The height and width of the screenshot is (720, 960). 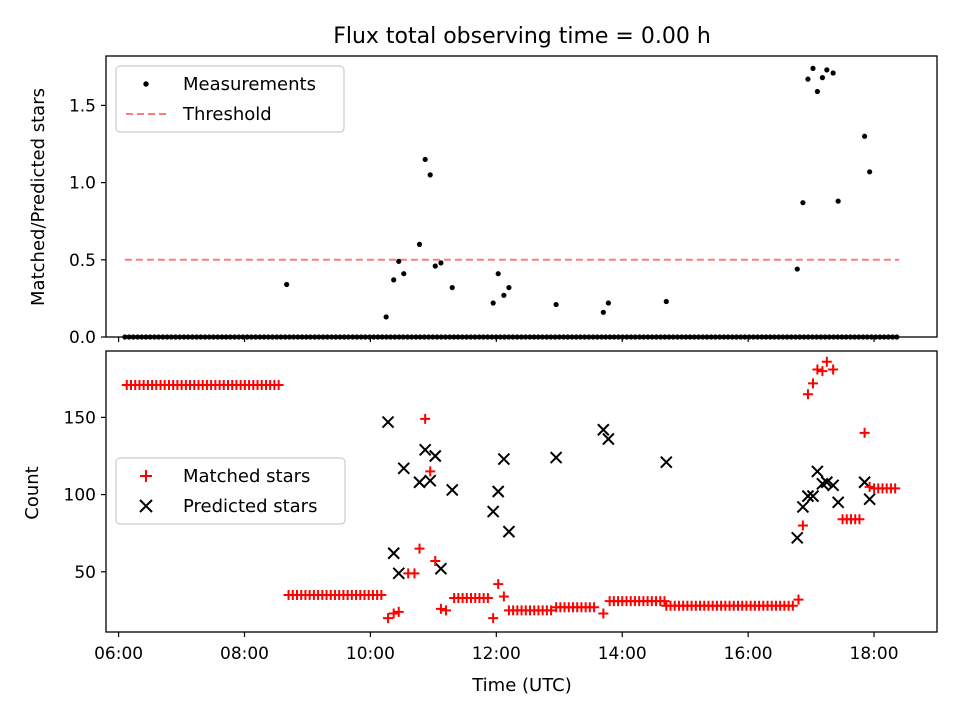 I want to click on predicted-legend-marker, so click(x=146, y=506).